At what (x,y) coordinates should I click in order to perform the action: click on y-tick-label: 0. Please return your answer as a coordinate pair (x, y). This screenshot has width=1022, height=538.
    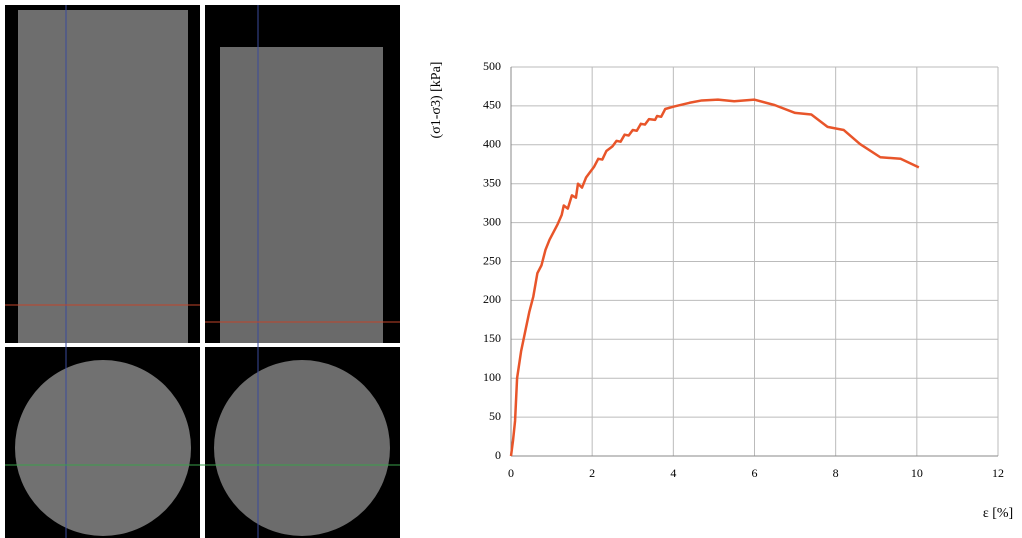
    Looking at the image, I should click on (498, 455).